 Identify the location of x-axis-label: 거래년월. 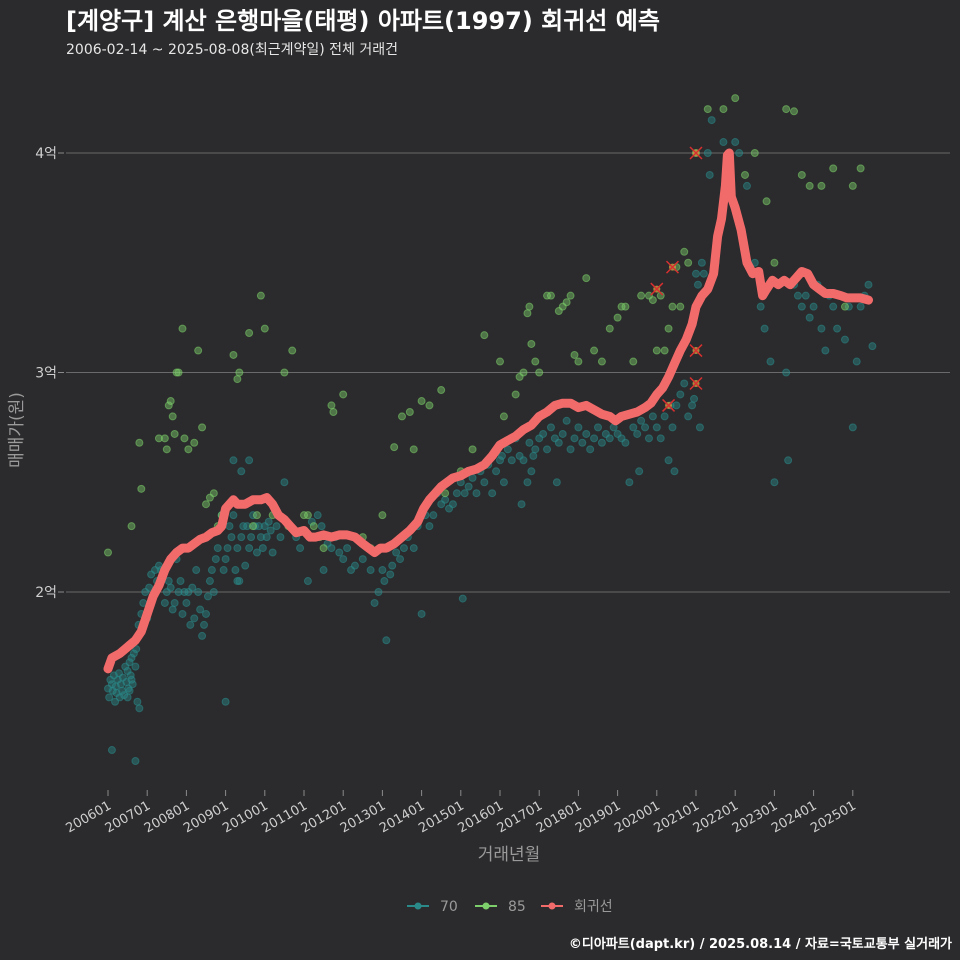
(509, 855).